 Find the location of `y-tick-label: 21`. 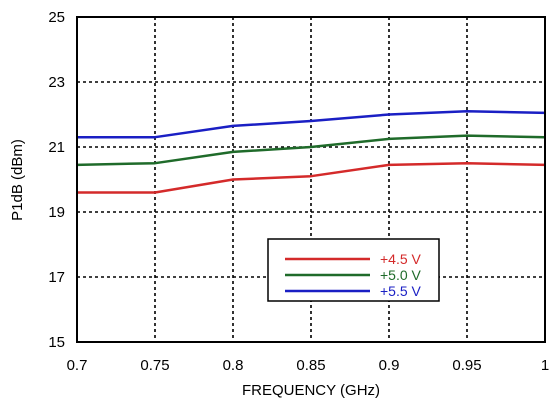

y-tick-label: 21 is located at coordinates (56, 147).